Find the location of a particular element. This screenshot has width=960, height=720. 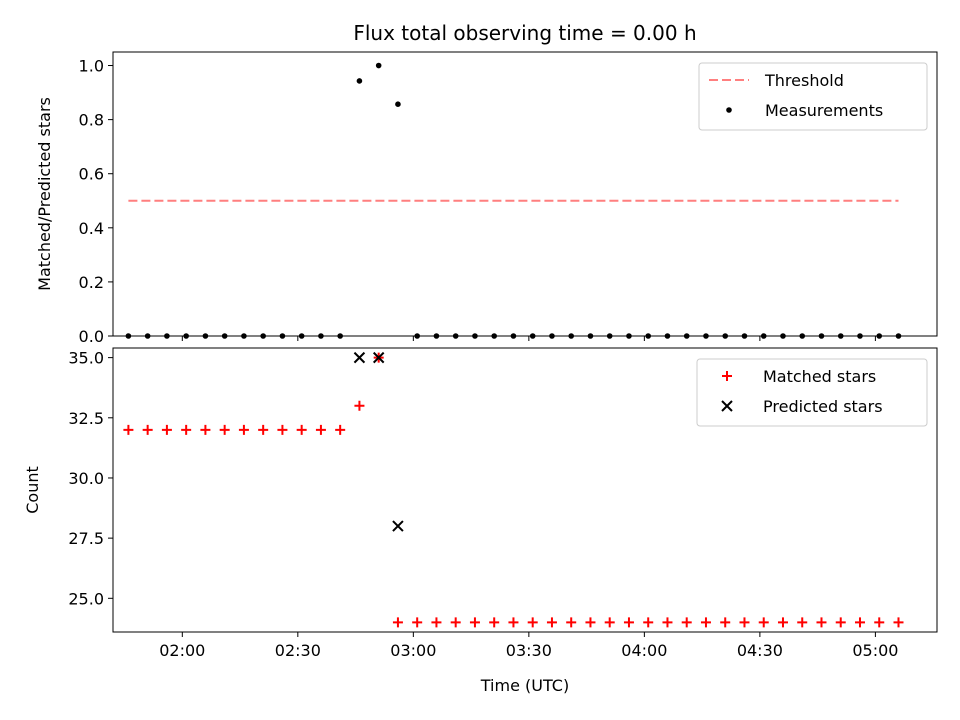

x-tick-label: 04:30 is located at coordinates (760, 650).